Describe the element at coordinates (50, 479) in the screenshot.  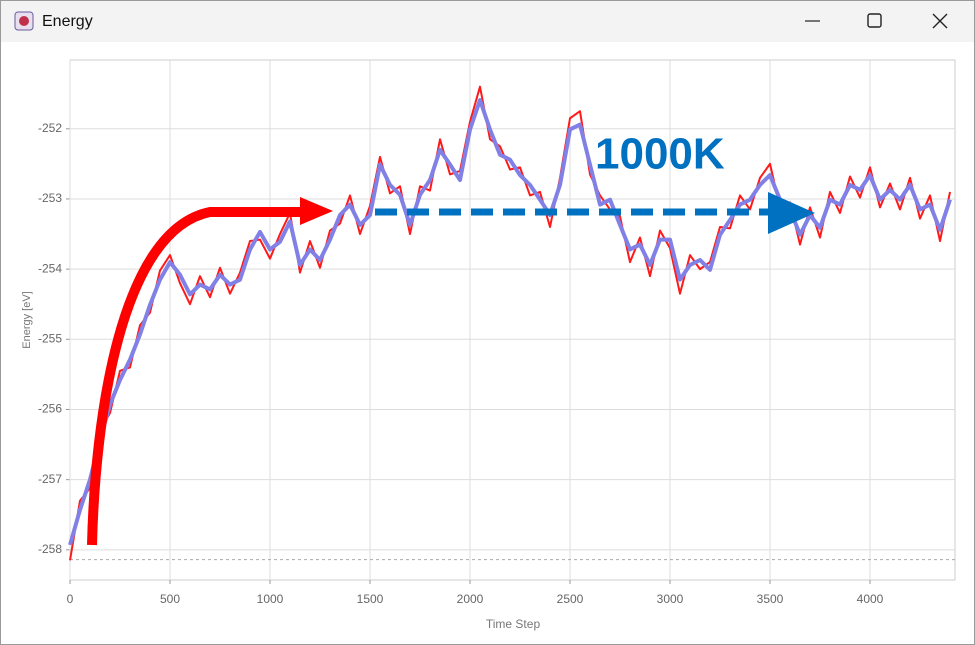
I see `y-tick-label: -257` at that location.